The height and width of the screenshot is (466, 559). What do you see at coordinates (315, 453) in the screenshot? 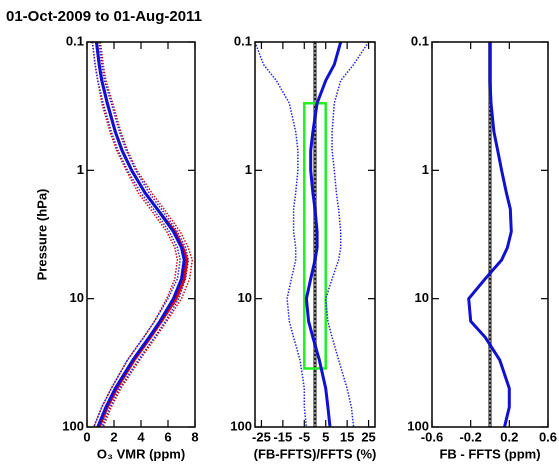
I see `x-axis-label: (FB-FFTS)/FFTS (%)` at bounding box center [315, 453].